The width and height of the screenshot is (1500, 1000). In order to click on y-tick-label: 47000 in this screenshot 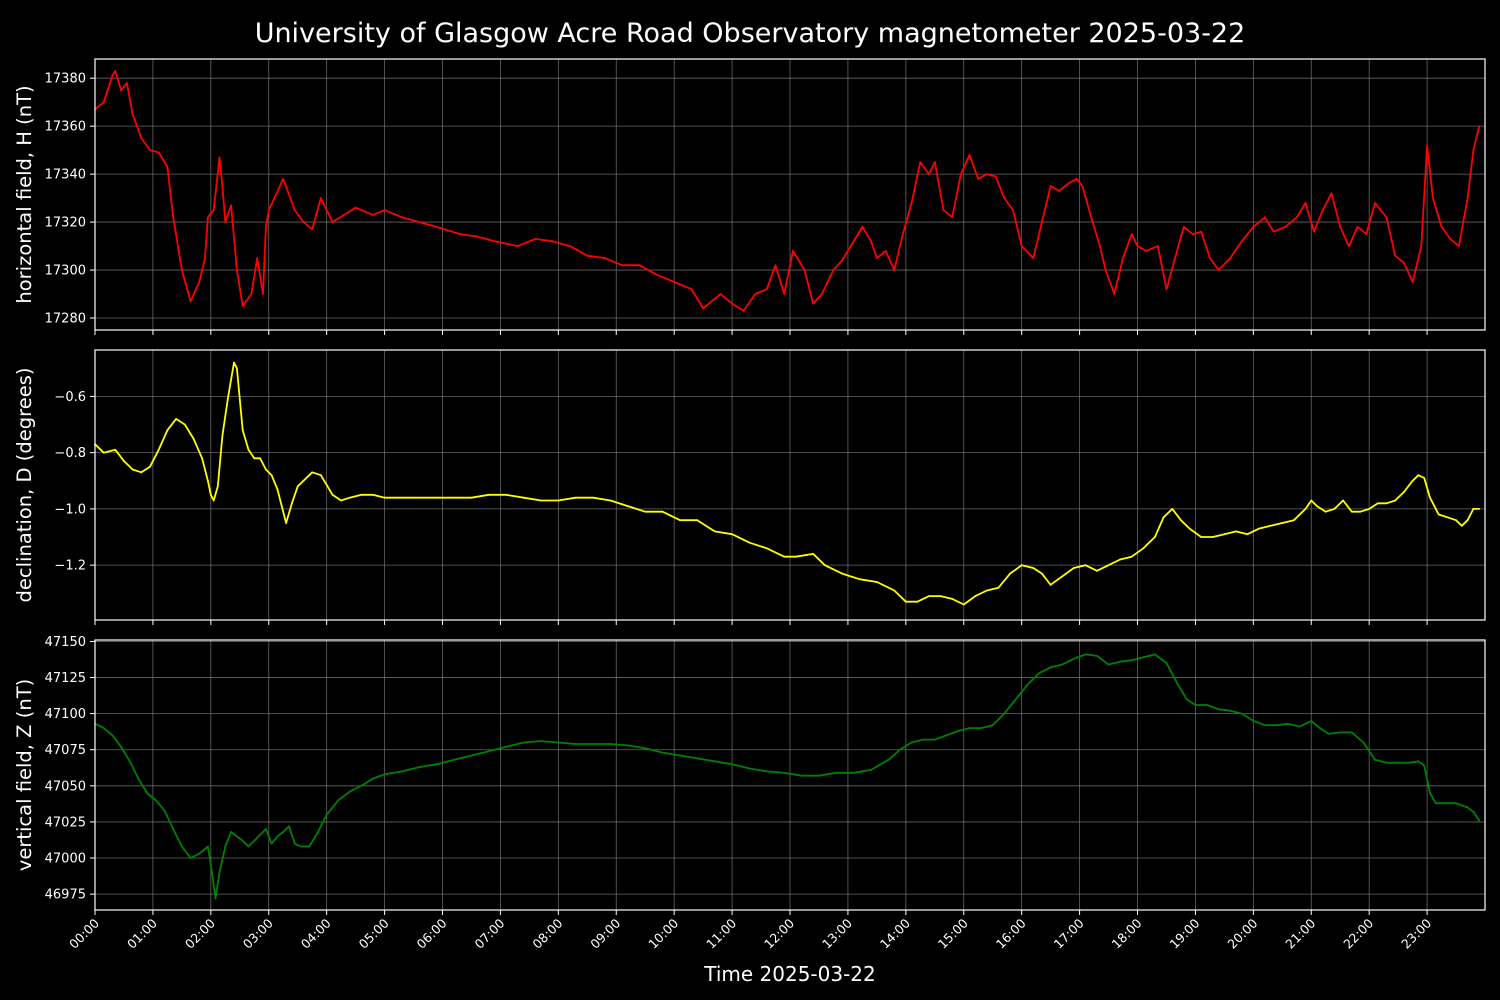, I will do `click(65, 859)`.